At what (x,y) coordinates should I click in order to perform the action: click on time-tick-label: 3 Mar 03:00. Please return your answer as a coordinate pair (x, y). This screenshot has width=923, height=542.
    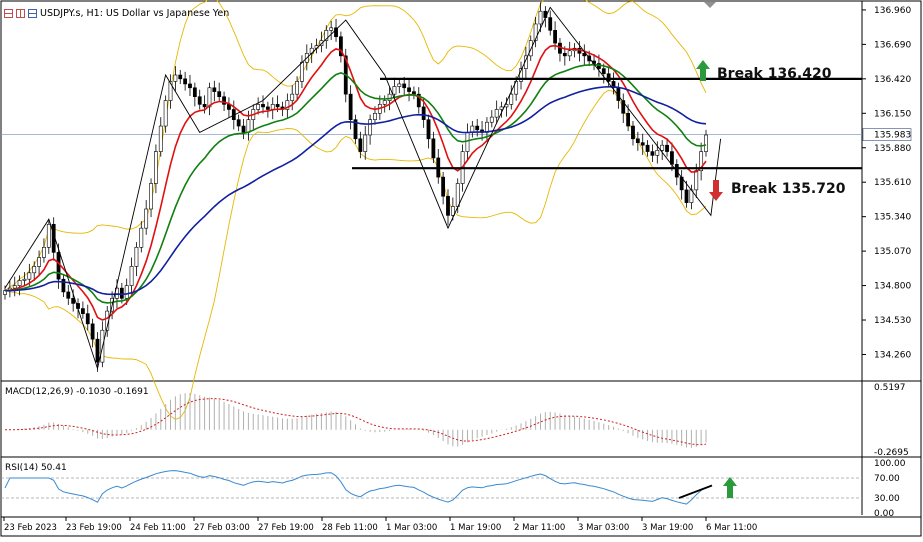
    Looking at the image, I should click on (603, 528).